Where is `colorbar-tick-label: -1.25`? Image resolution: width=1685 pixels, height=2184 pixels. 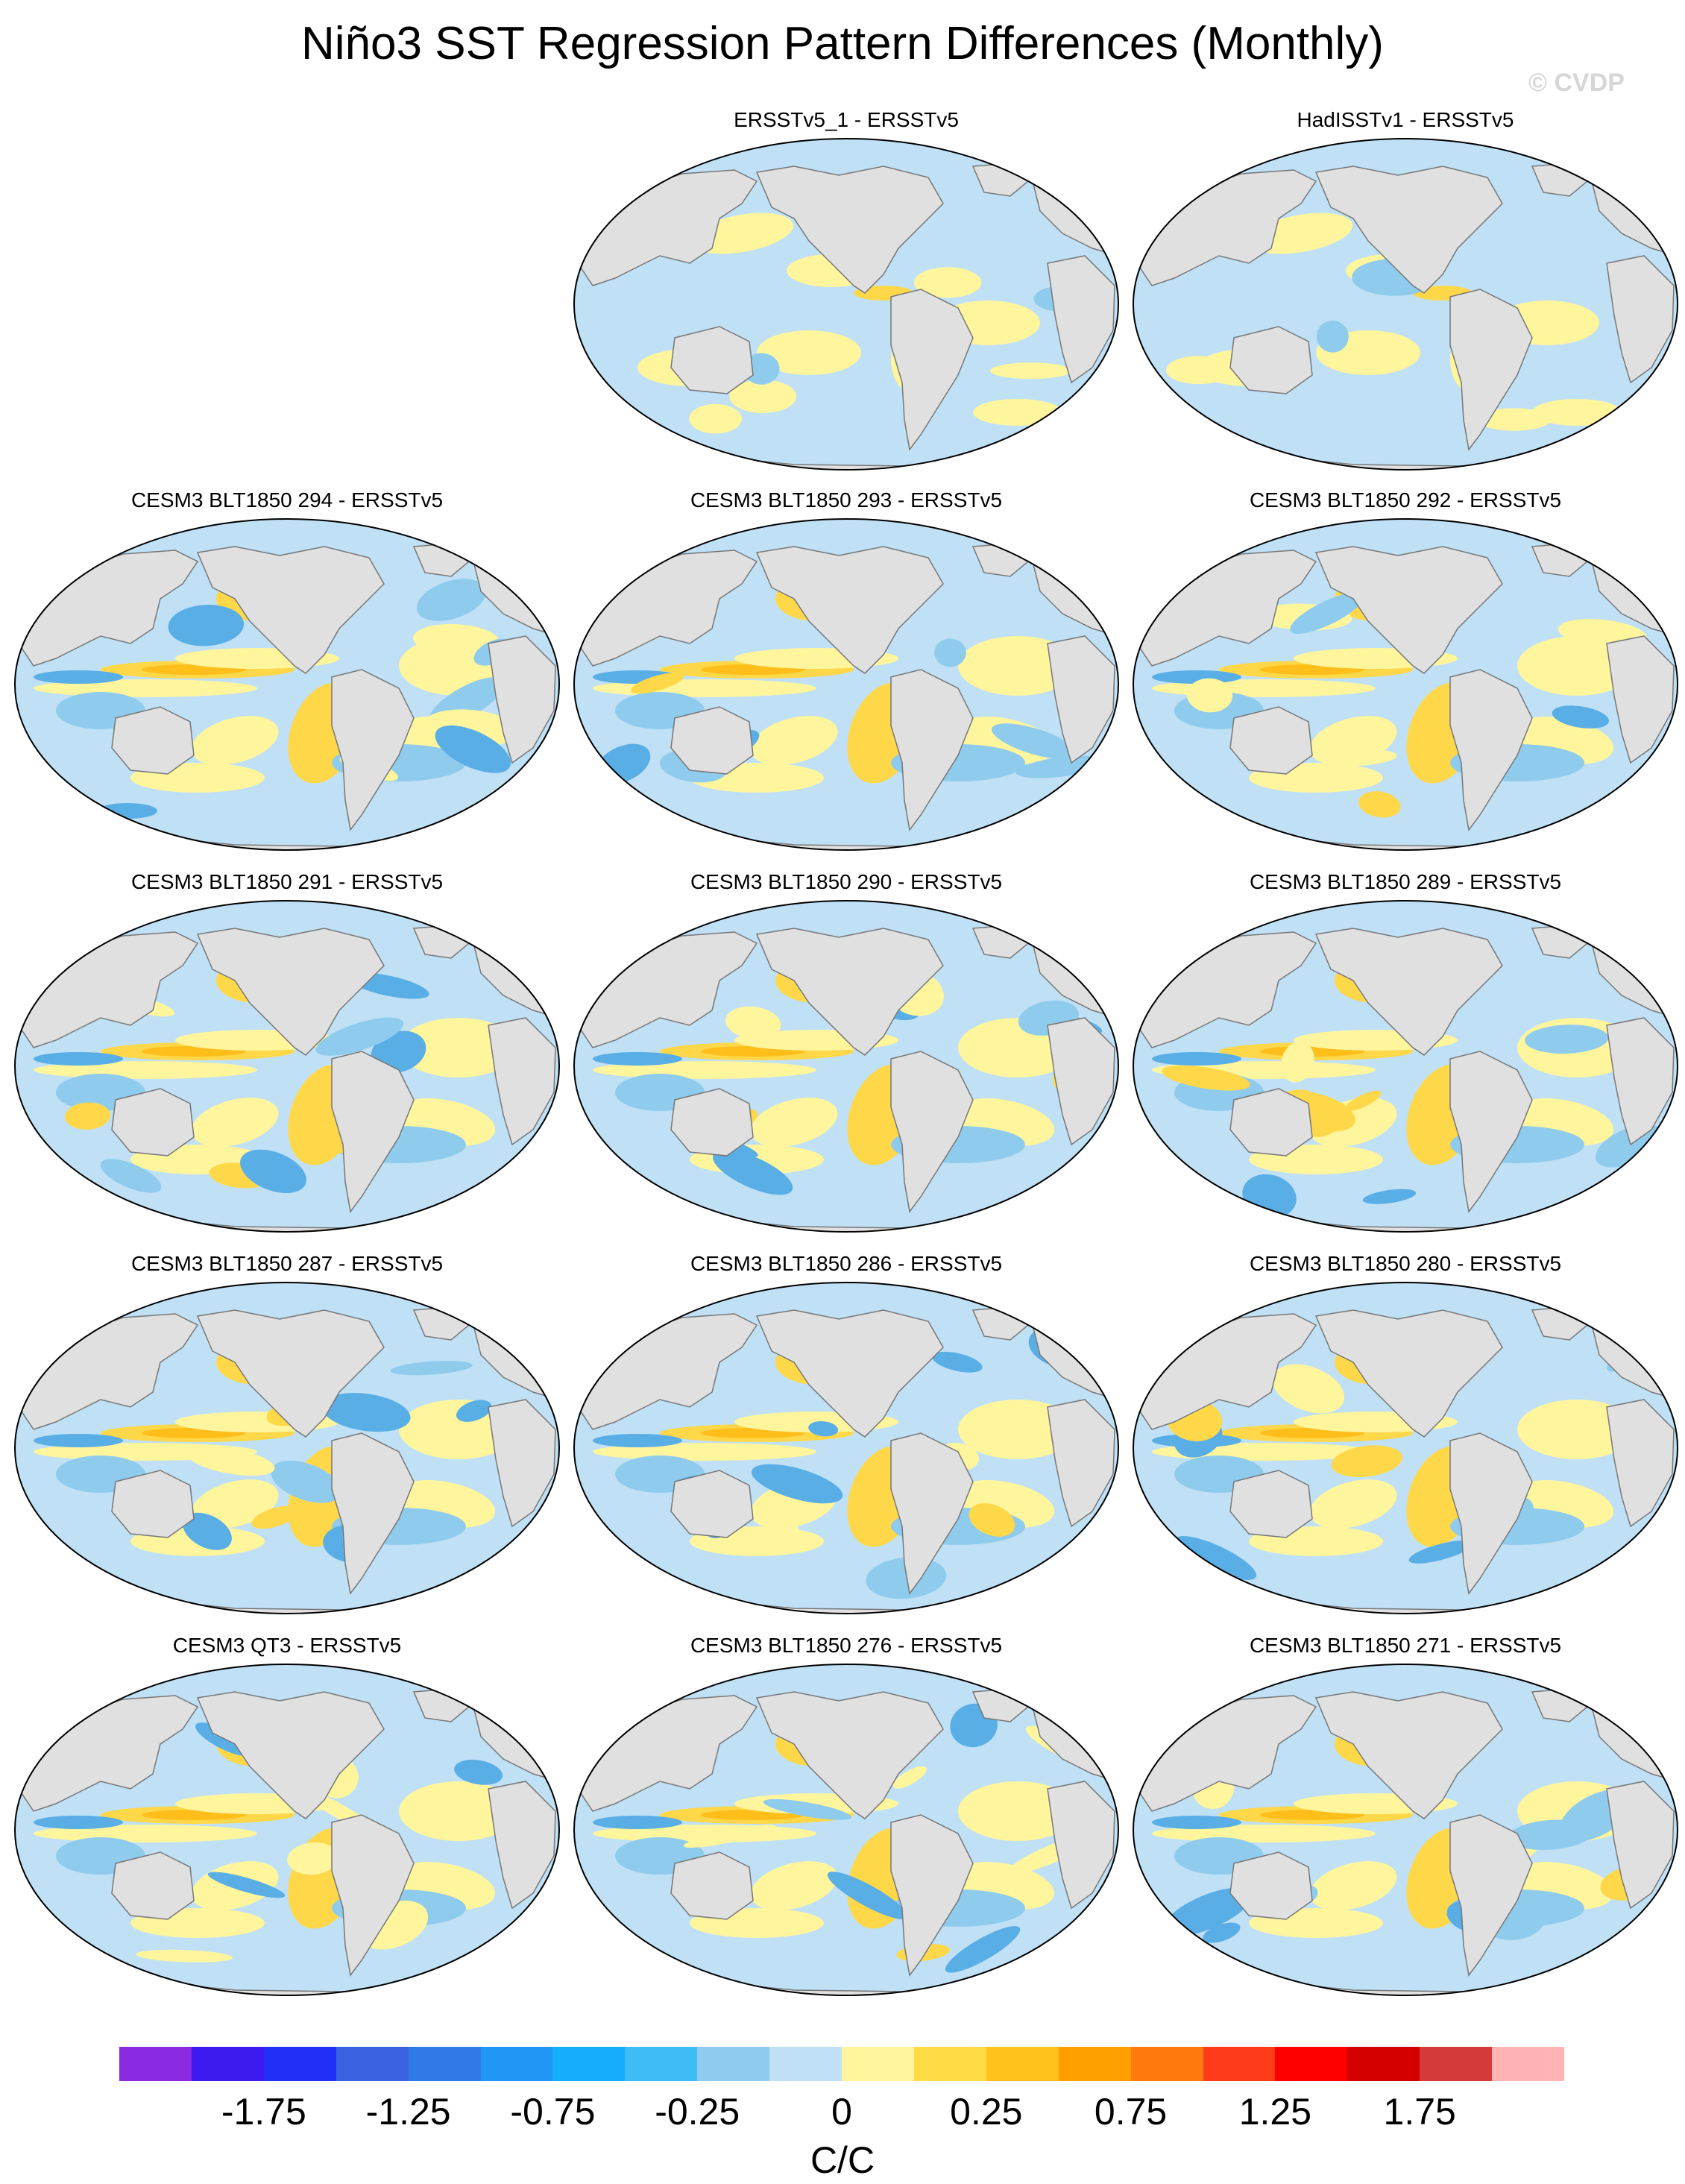 colorbar-tick-label: -1.25 is located at coordinates (408, 2112).